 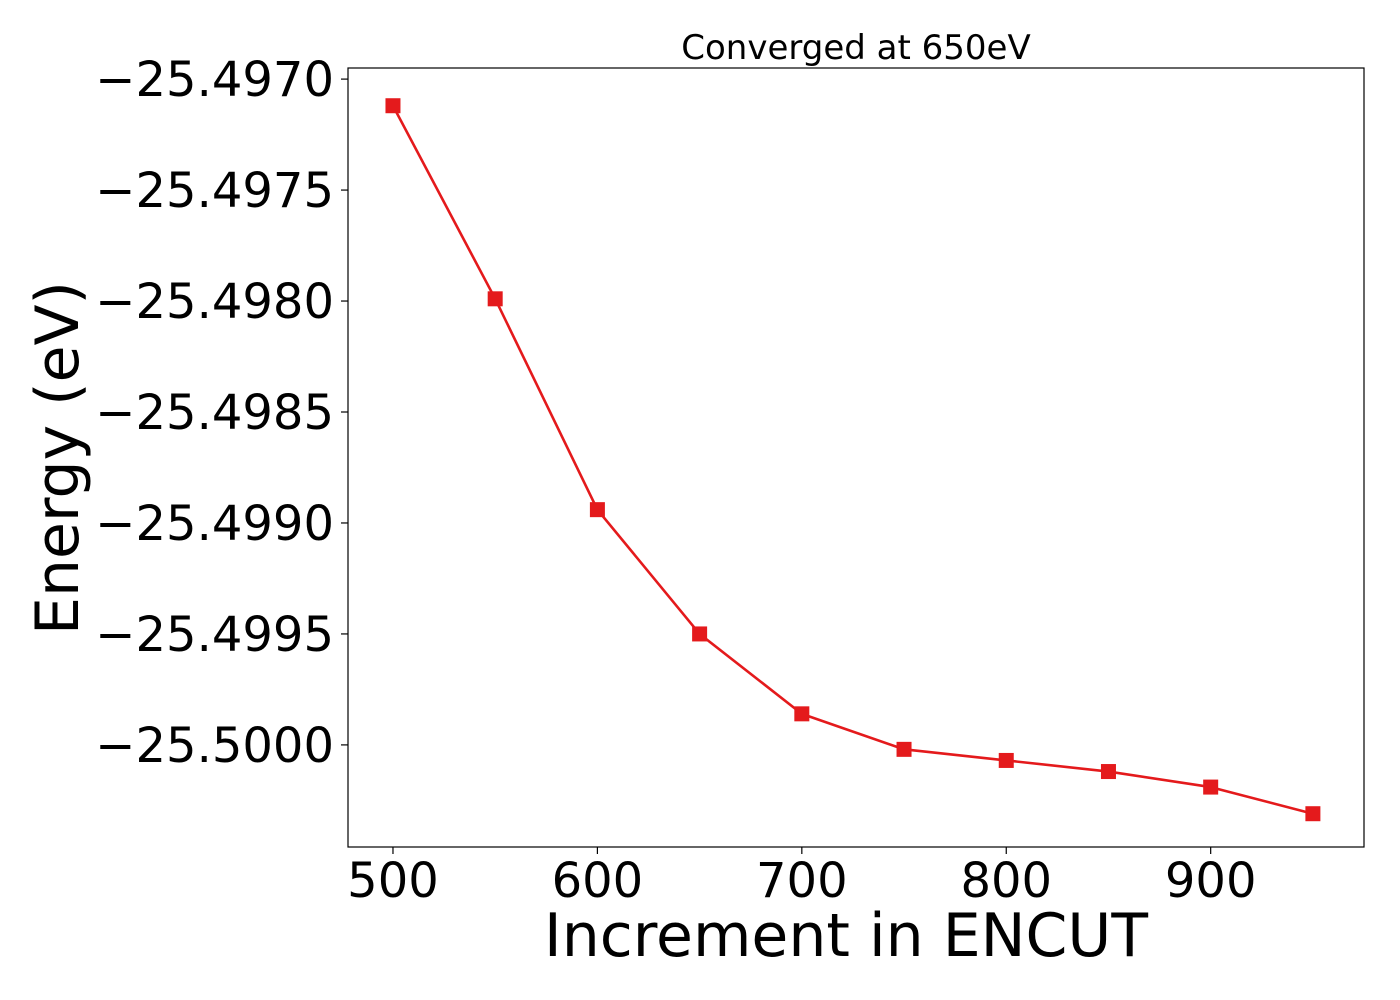 I want to click on y-tick-label: −25.4995, so click(x=214, y=635).